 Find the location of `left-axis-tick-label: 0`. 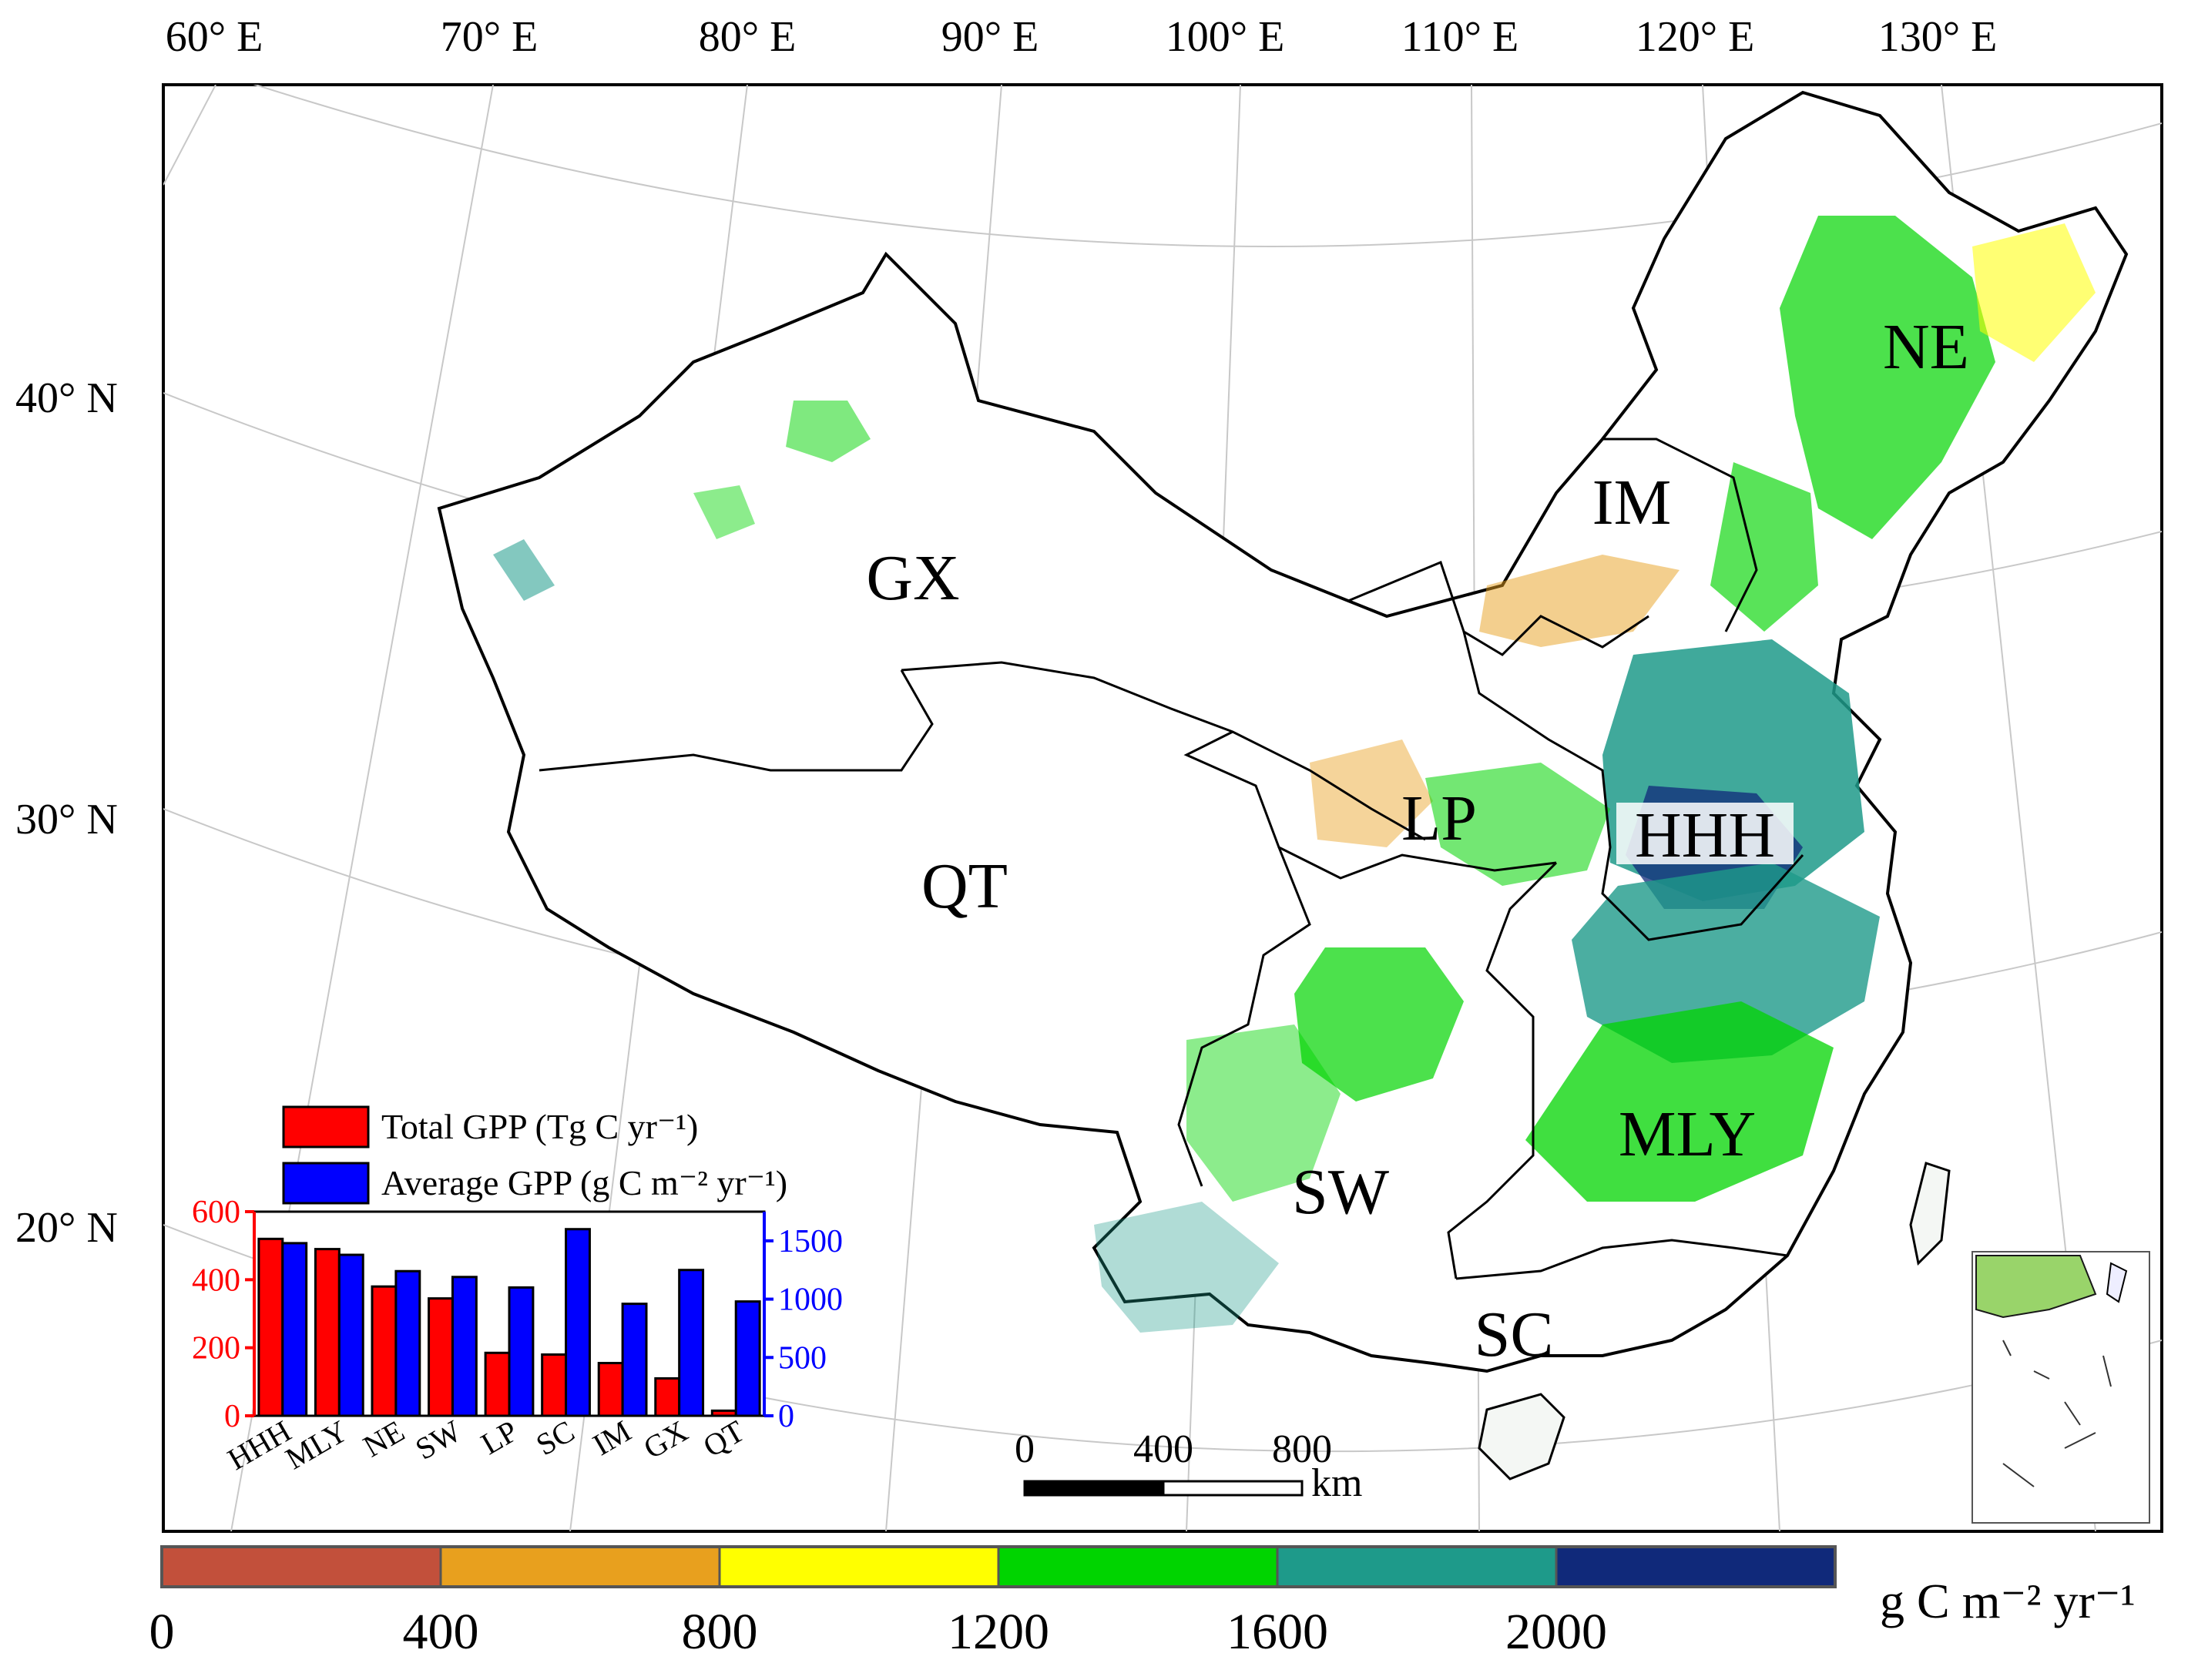

left-axis-tick-label: 0 is located at coordinates (232, 1416).